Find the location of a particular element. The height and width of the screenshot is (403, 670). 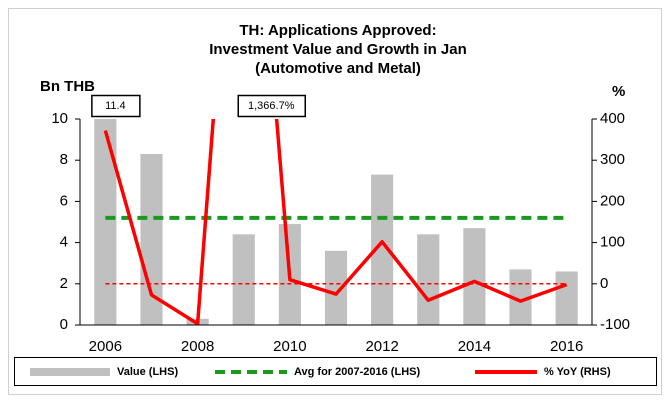

y2-tick-label: 300 is located at coordinates (612, 159).